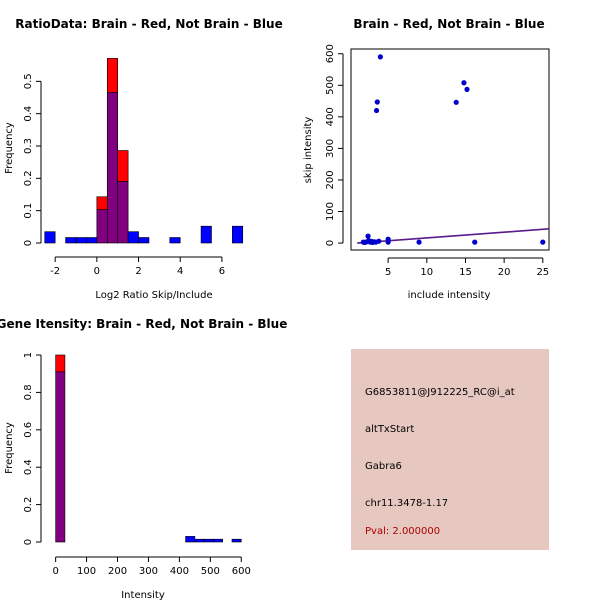 The width and height of the screenshot is (600, 600). I want to click on ratio-histogram-x-tick-label: 2, so click(138, 271).